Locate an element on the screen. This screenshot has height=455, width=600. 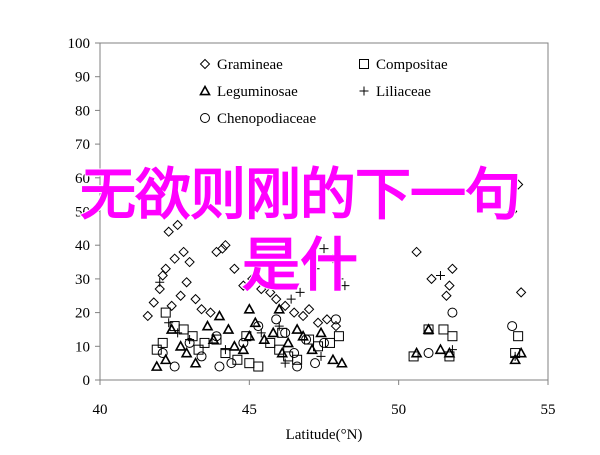
x-axis-ticks: 40 45 50 55 is located at coordinates (324, 399).